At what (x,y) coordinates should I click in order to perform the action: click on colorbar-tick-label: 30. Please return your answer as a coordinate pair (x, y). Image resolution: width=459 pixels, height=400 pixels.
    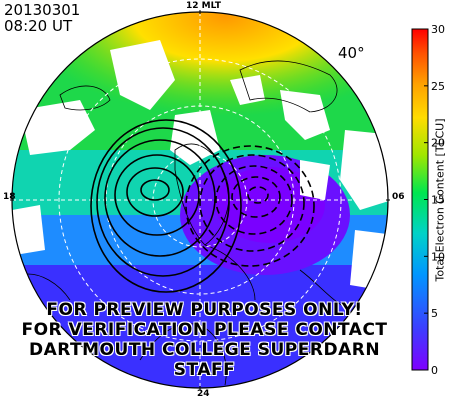
    Looking at the image, I should click on (438, 29).